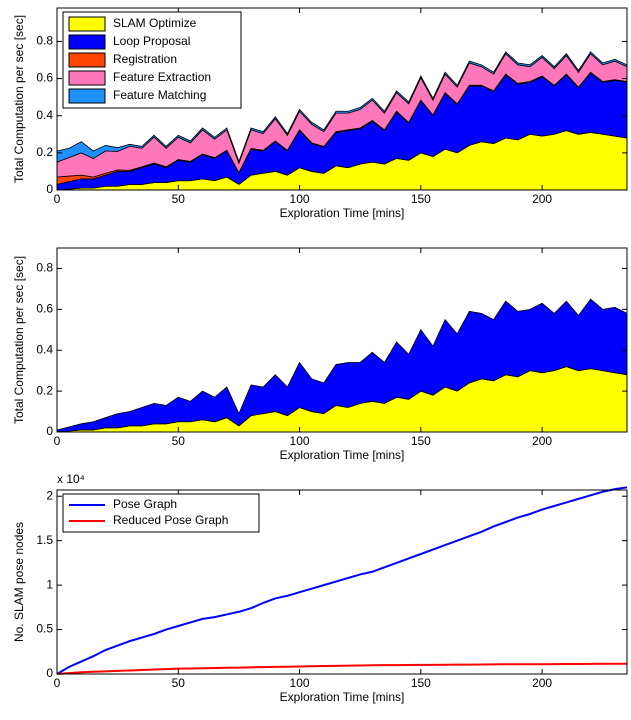 The height and width of the screenshot is (720, 631). I want to click on y-tick-label: 1.5, so click(44, 540).